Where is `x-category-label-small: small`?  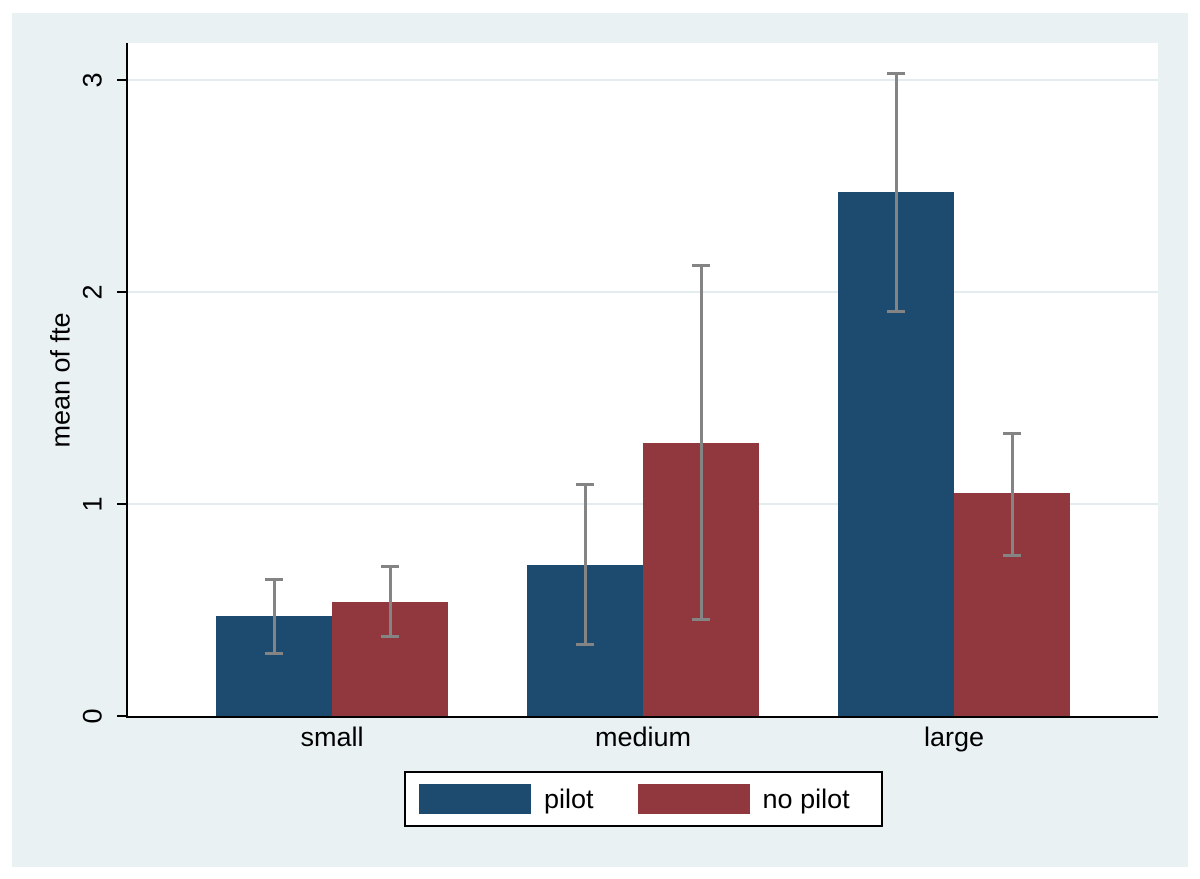
x-category-label-small: small is located at coordinates (332, 737).